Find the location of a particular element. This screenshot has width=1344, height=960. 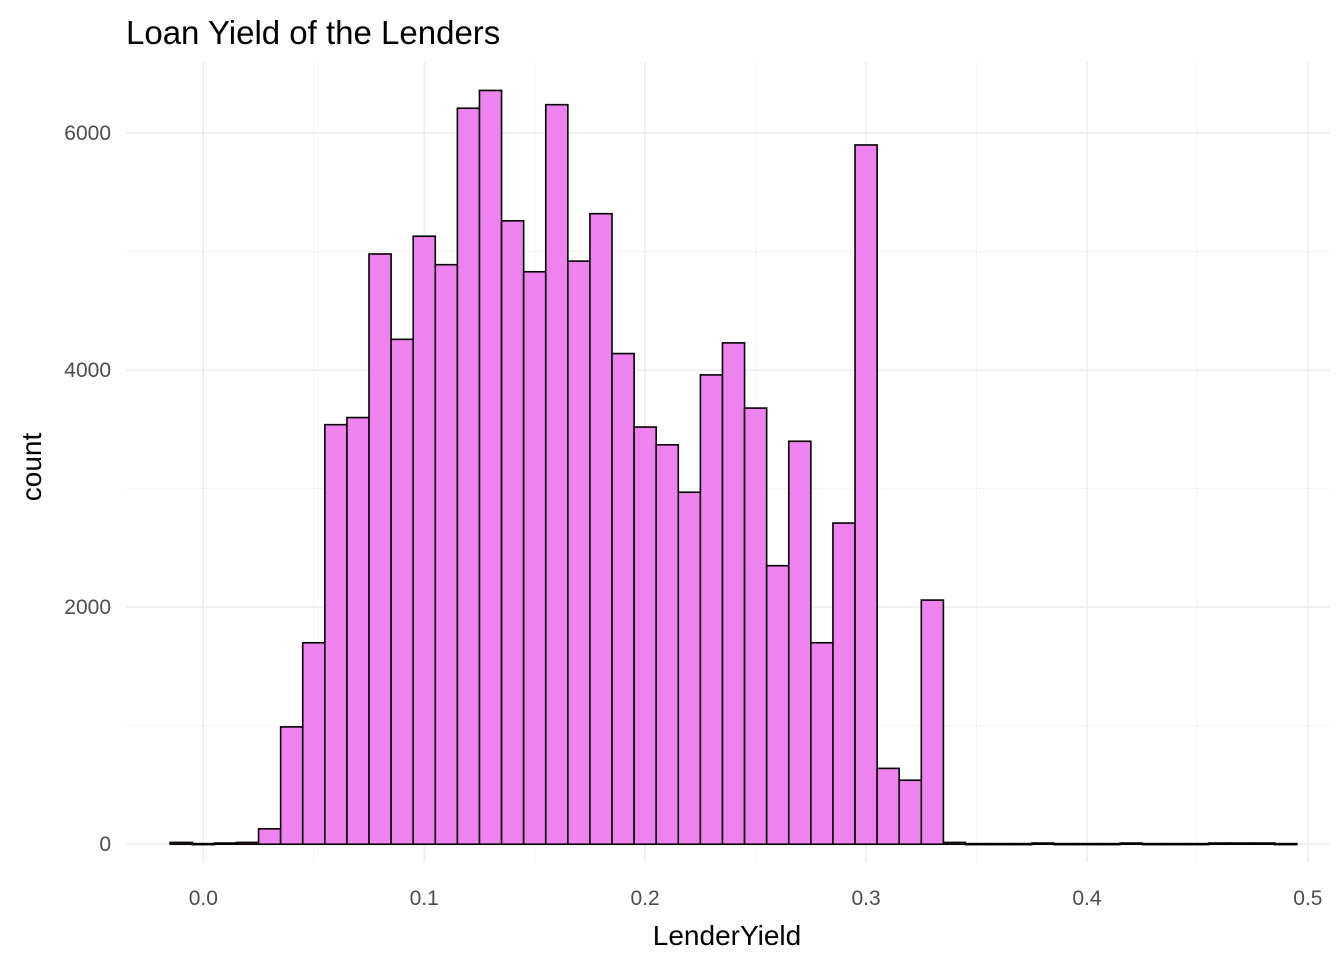

x-tick-label: 0.5 is located at coordinates (1307, 898).